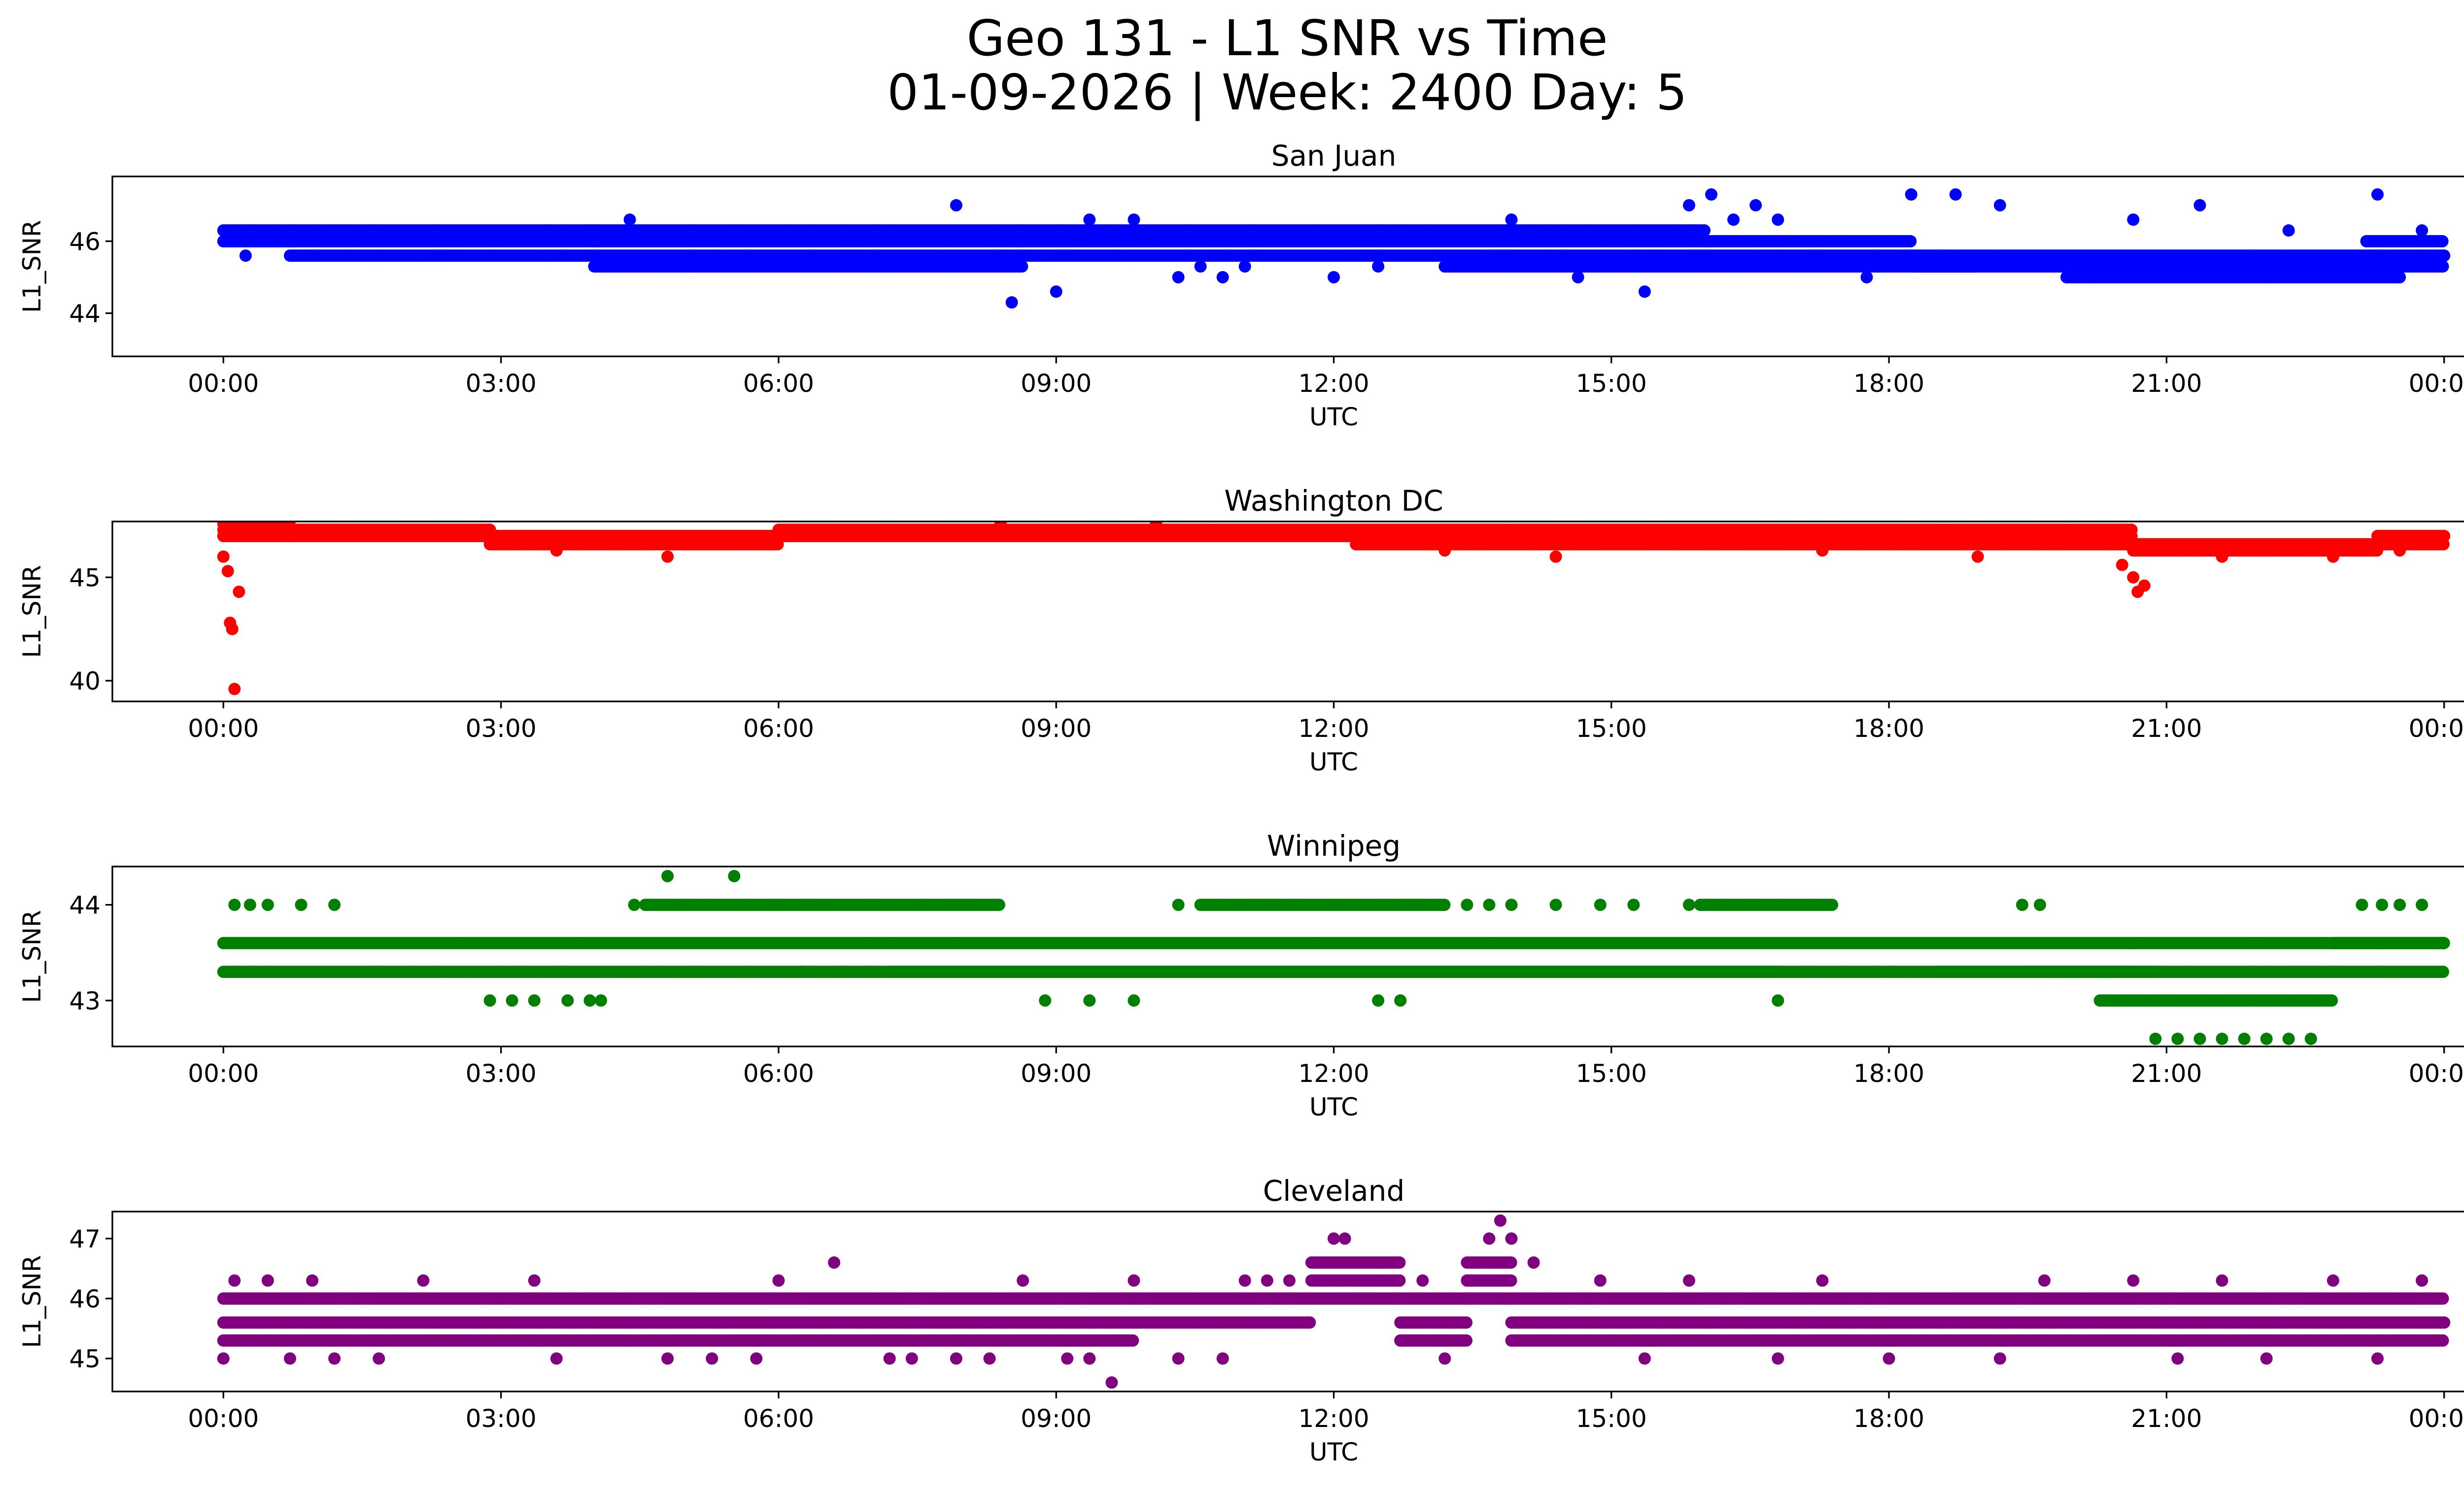 The height and width of the screenshot is (1495, 2464). I want to click on x-axis-label: UTC, so click(1333, 417).